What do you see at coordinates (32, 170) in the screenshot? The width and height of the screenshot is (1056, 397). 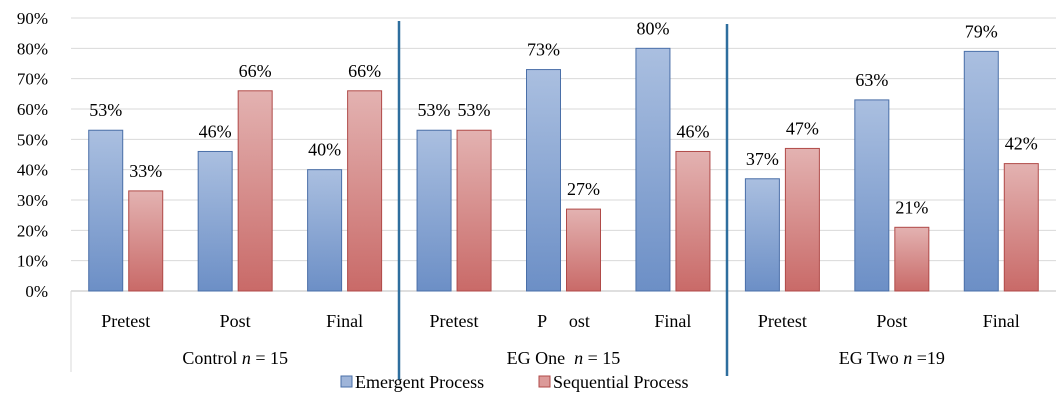 I see `y-tick-label: 40%` at bounding box center [32, 170].